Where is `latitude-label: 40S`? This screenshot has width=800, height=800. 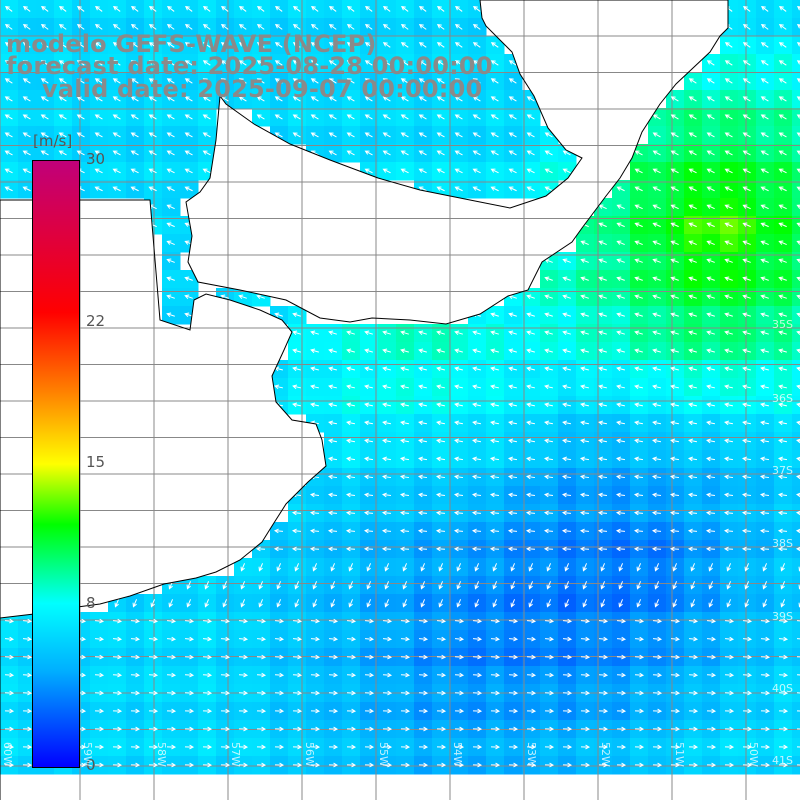 latitude-label: 40S is located at coordinates (782, 688).